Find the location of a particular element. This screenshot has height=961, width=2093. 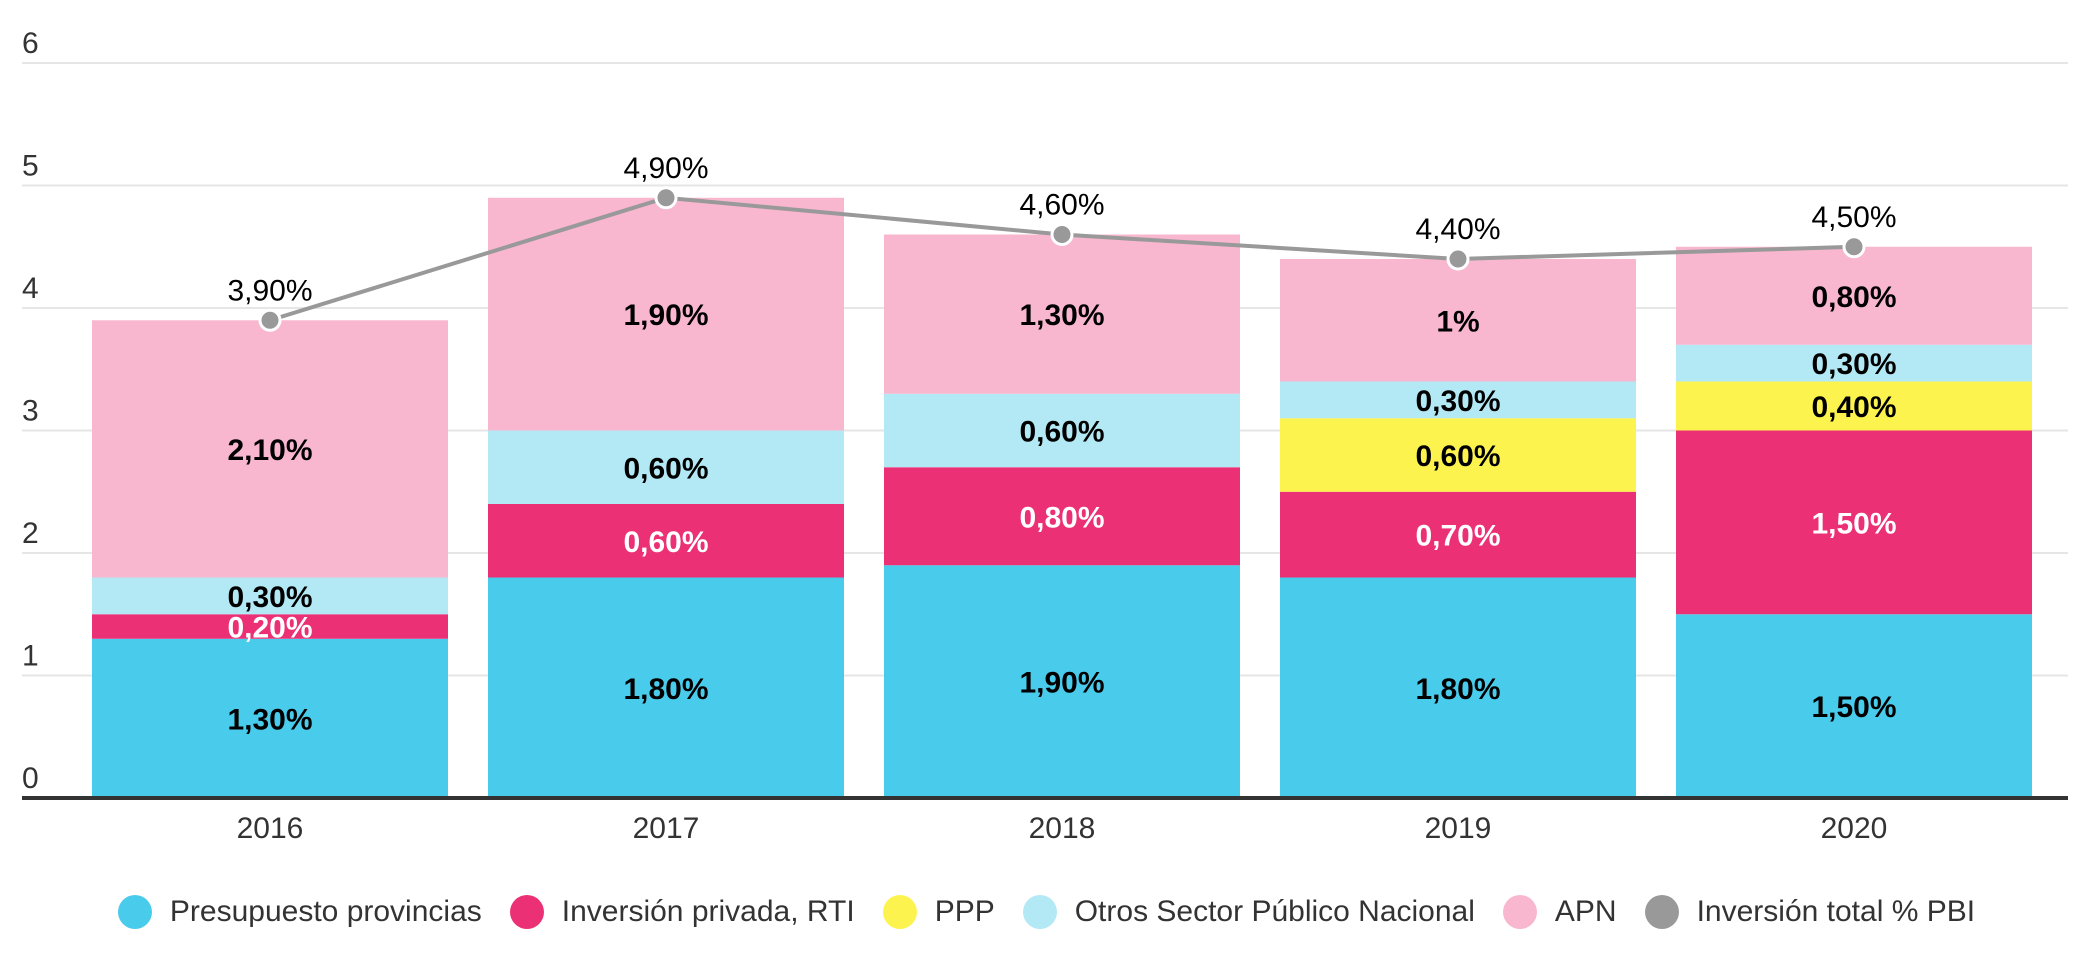

x-tick-label: 2016 is located at coordinates (270, 828).